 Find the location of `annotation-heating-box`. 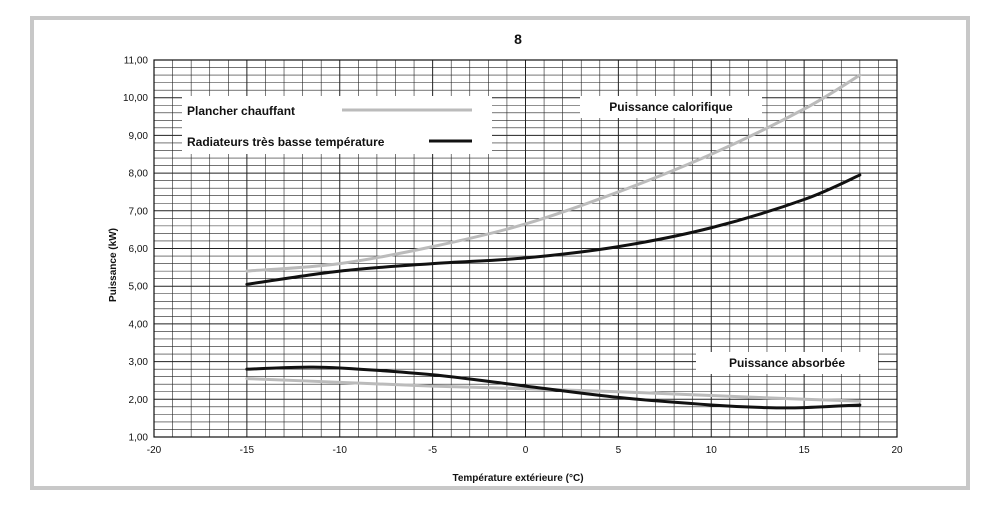

annotation-heating-box is located at coordinates (671, 107).